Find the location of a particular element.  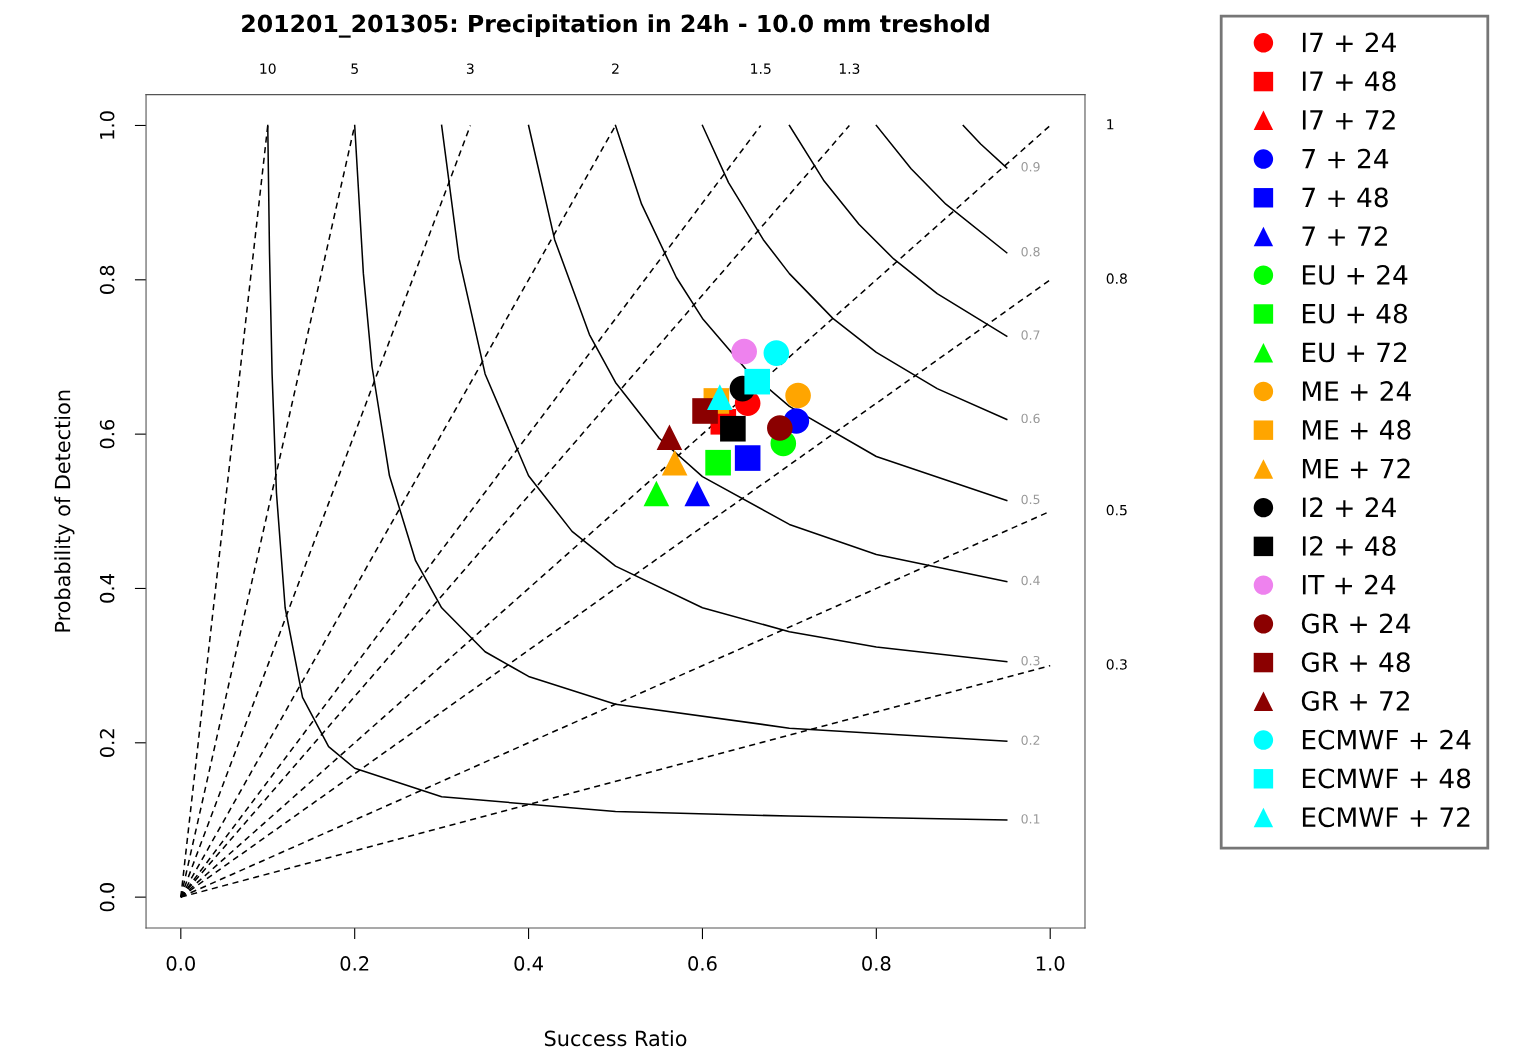

legend-label: I7 + 72 is located at coordinates (1348, 119).